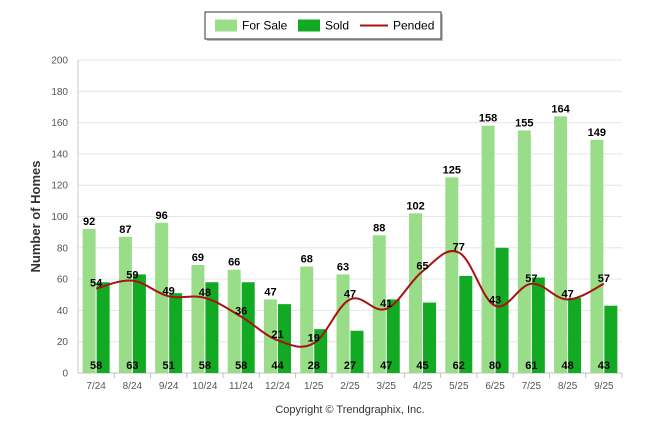 Image resolution: width=646 pixels, height=434 pixels. I want to click on label-for-sale: 47, so click(270, 292).